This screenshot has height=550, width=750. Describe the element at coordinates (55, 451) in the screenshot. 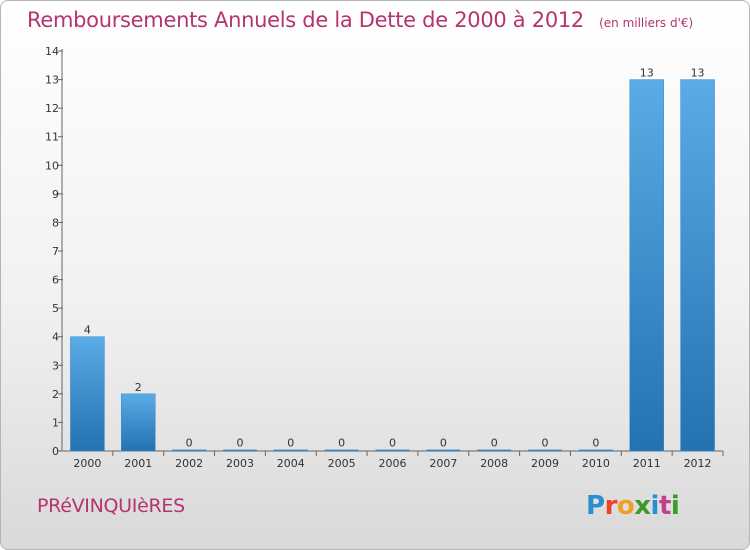

I see `y-tick-label: 0` at that location.